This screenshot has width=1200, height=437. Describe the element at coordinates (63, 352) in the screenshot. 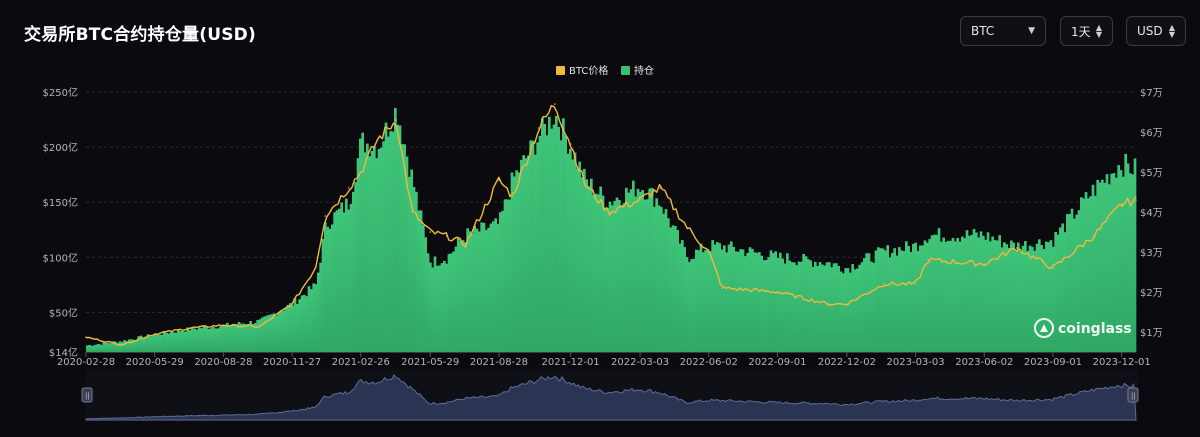

I see `y-left-tick-label: $14亿` at that location.